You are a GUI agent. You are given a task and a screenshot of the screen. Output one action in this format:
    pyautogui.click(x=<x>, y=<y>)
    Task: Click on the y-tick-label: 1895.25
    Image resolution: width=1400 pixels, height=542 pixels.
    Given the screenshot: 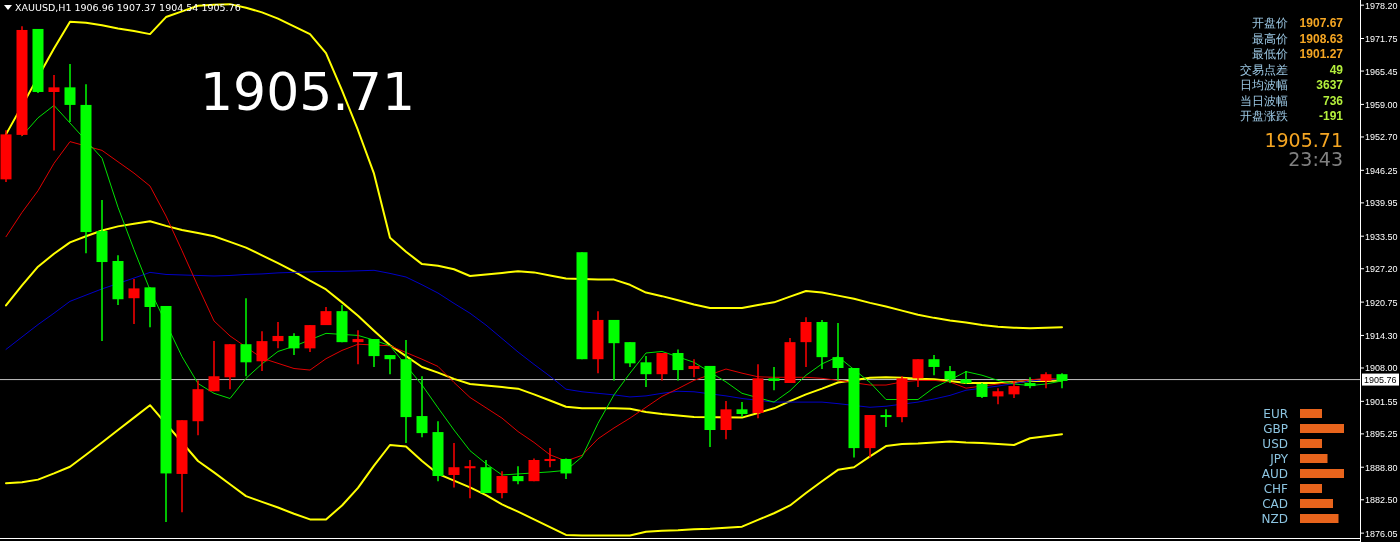 What is the action you would take?
    pyautogui.click(x=1381, y=434)
    